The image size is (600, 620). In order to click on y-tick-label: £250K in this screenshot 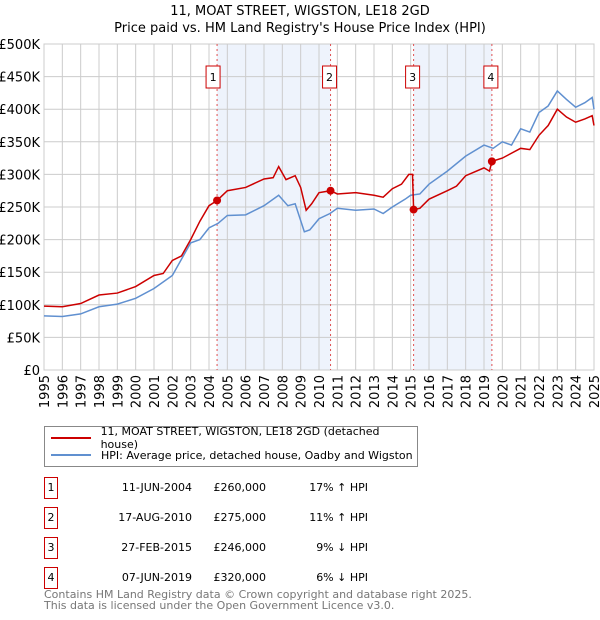, I will do `click(20, 208)`.